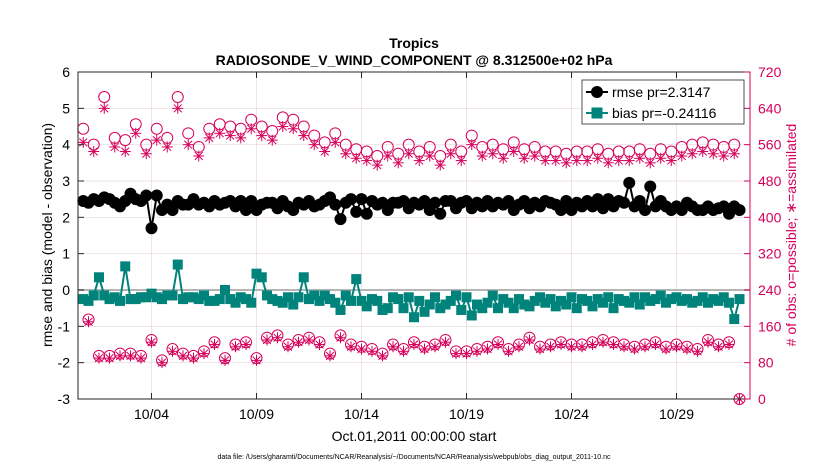  Describe the element at coordinates (661, 92) in the screenshot. I see `legend-rmse-label: rmse pr=2.3147` at that location.